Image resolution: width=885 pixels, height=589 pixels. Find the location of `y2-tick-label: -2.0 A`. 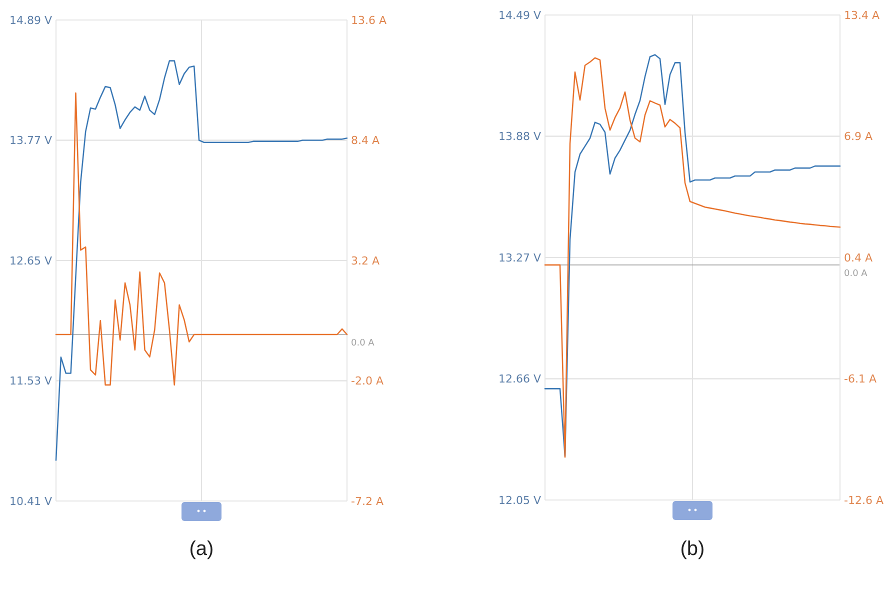

y2-tick-label: -2.0 A is located at coordinates (367, 381).